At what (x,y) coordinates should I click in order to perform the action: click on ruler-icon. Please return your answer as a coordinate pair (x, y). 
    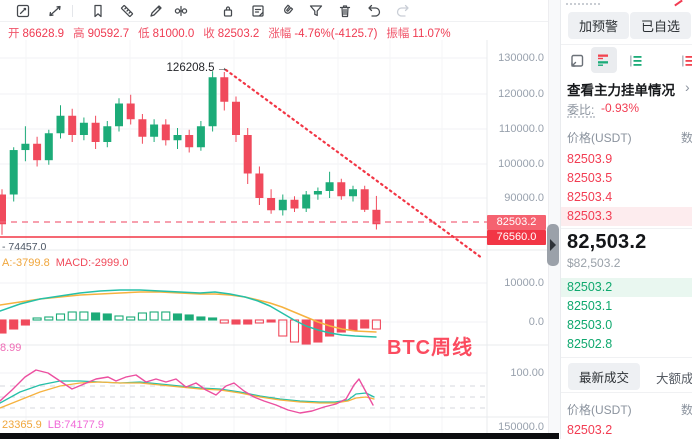
    Looking at the image, I should click on (127, 11).